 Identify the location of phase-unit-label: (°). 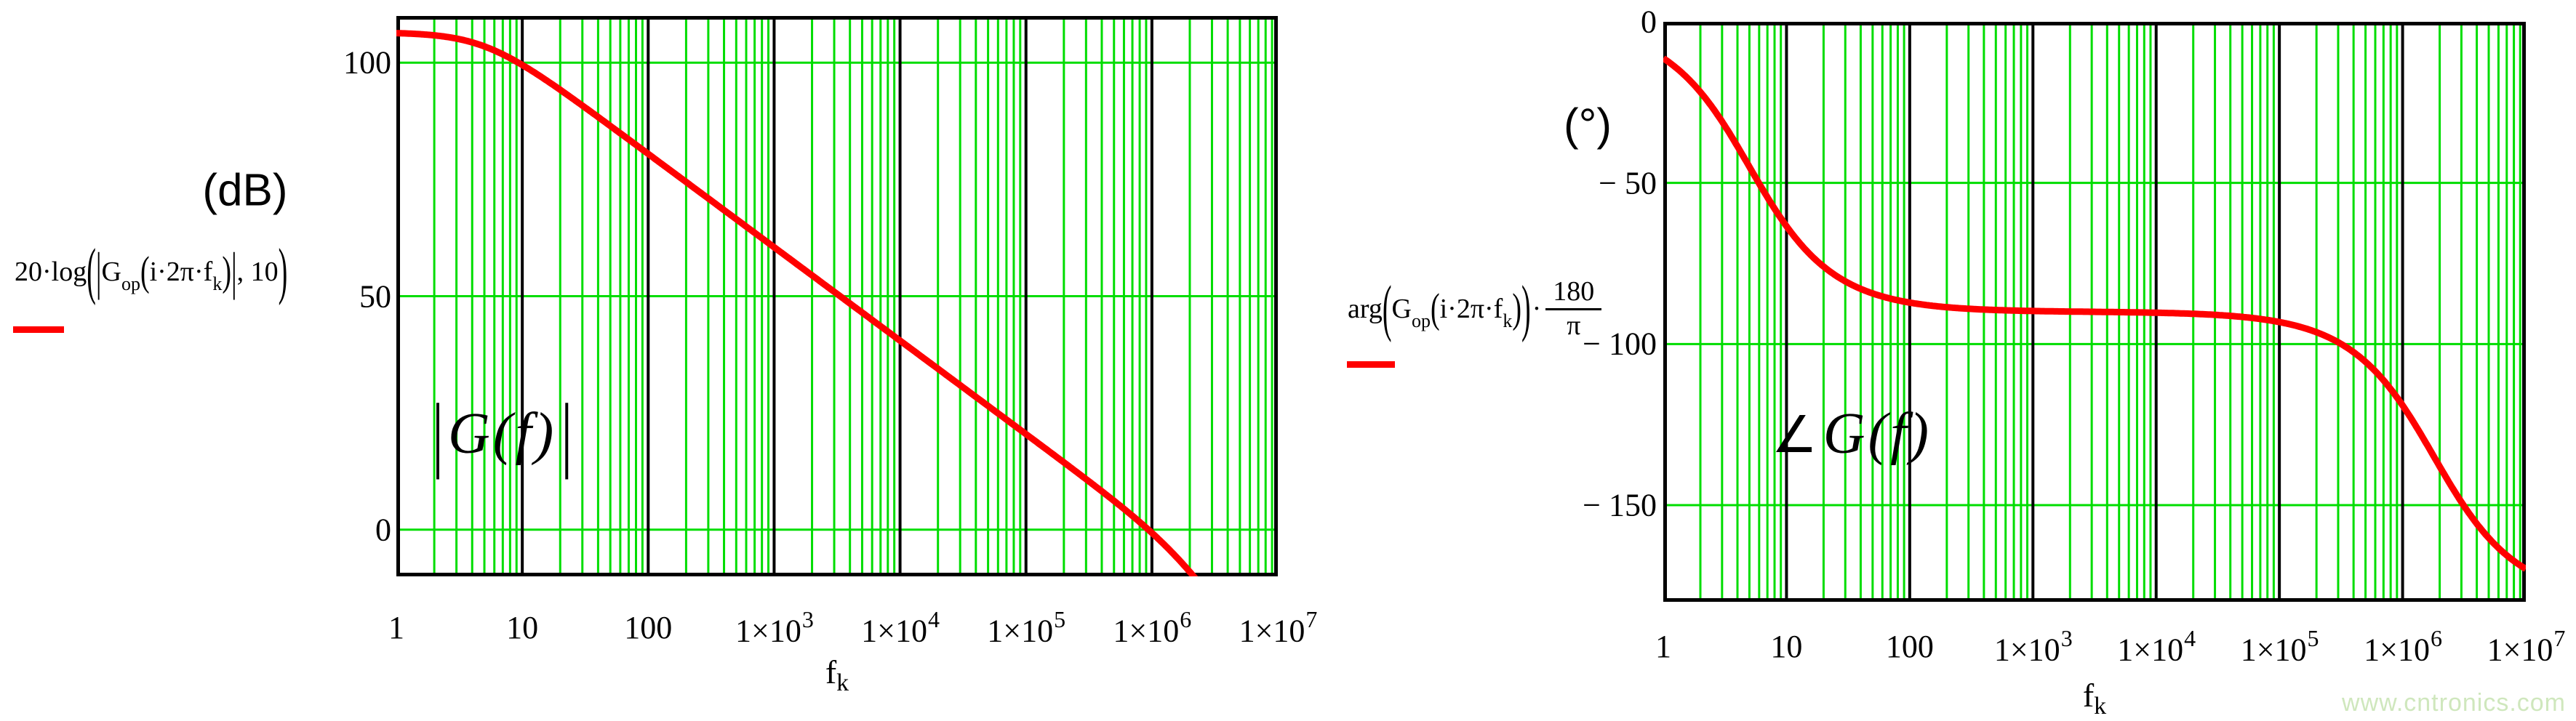
(1587, 125).